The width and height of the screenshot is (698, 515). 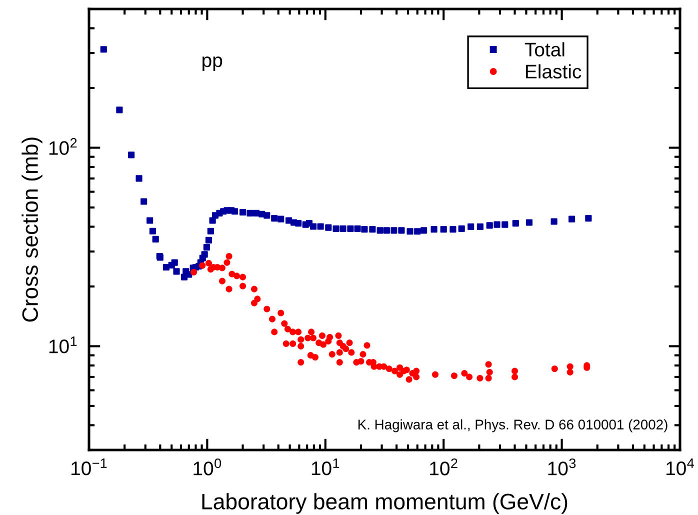 What do you see at coordinates (680, 467) in the screenshot?
I see `x-tick-label: 10$^{4}$` at bounding box center [680, 467].